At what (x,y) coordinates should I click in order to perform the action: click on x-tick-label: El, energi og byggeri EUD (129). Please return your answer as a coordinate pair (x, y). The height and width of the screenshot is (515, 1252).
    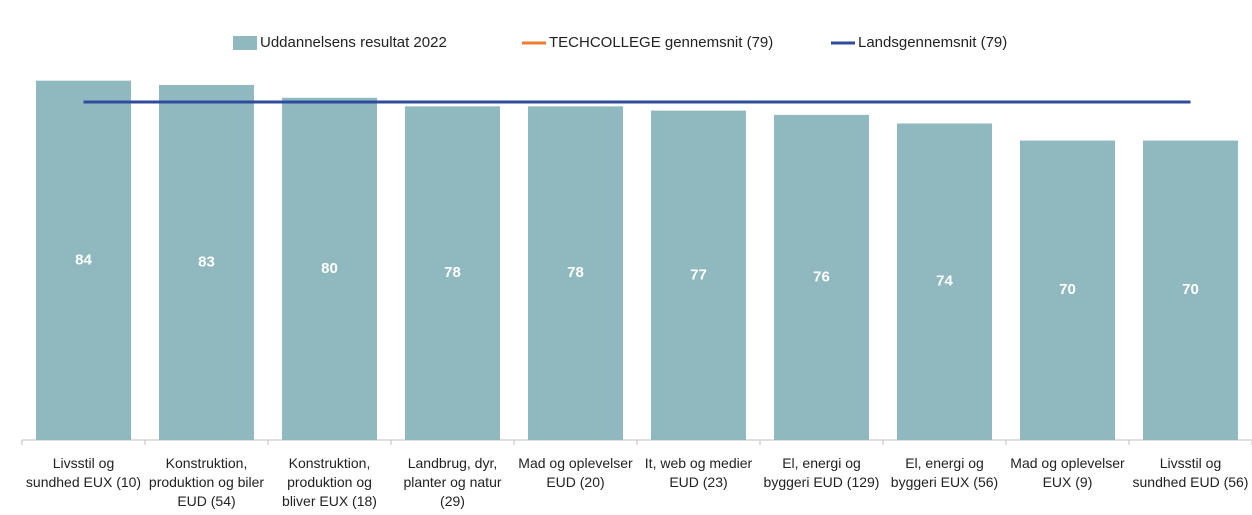
    Looking at the image, I should click on (821, 472).